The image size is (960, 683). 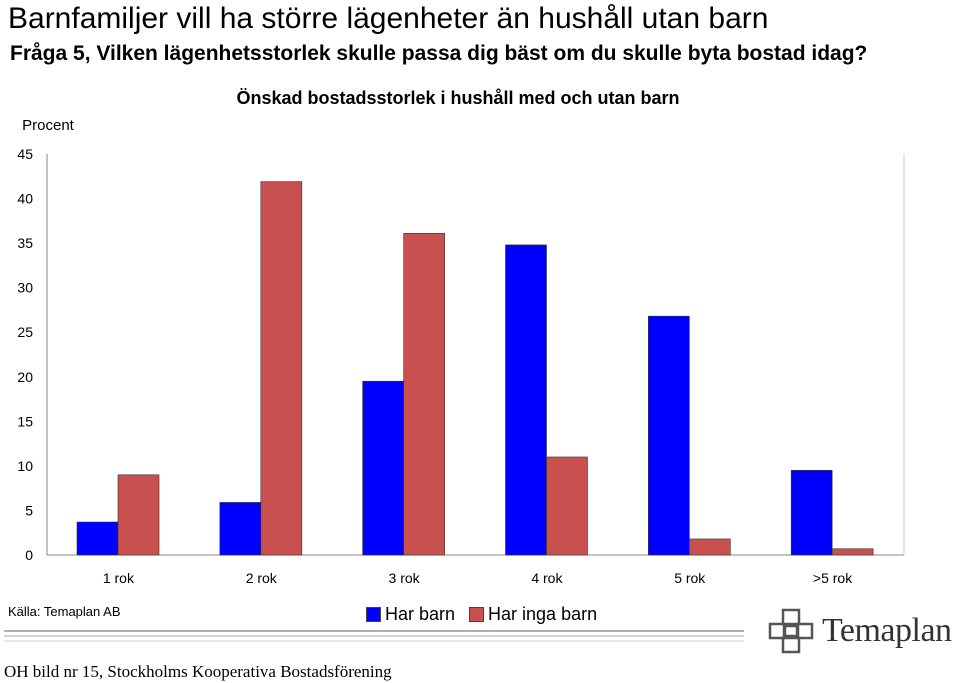 What do you see at coordinates (29, 510) in the screenshot?
I see `y-tick-label: 5` at bounding box center [29, 510].